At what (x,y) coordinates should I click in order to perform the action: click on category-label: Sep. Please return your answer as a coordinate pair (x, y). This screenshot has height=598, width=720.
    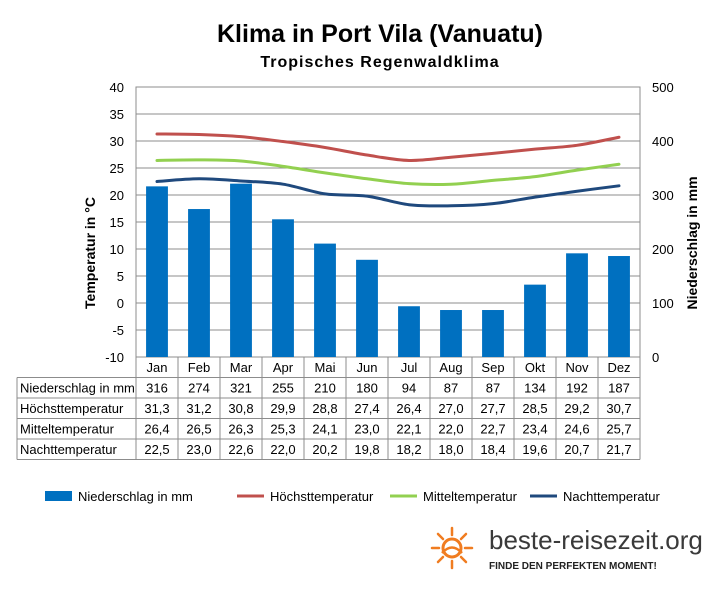
    Looking at the image, I should click on (492, 367).